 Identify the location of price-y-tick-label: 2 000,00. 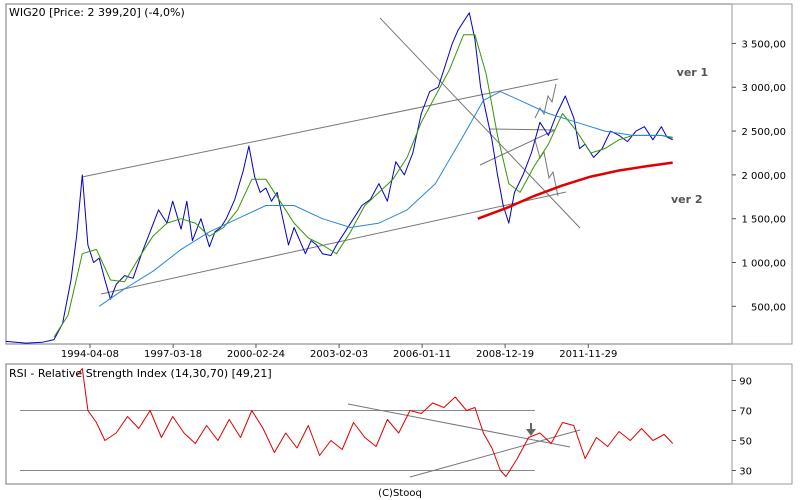
(763, 176).